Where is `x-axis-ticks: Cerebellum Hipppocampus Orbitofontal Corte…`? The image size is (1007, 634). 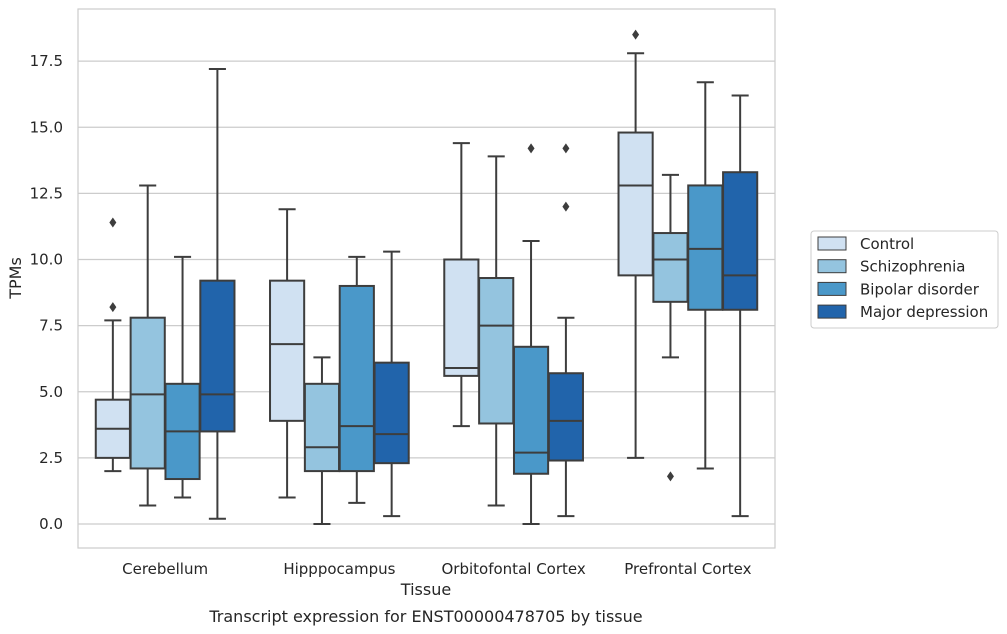
x-axis-ticks: Cerebellum Hipppocampus Orbitofontal Corte… is located at coordinates (436, 569).